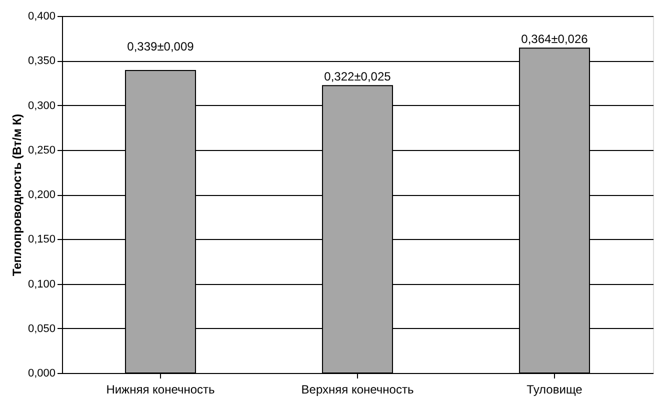  Describe the element at coordinates (42, 61) in the screenshot. I see `y-tick-label: 0,350` at that location.